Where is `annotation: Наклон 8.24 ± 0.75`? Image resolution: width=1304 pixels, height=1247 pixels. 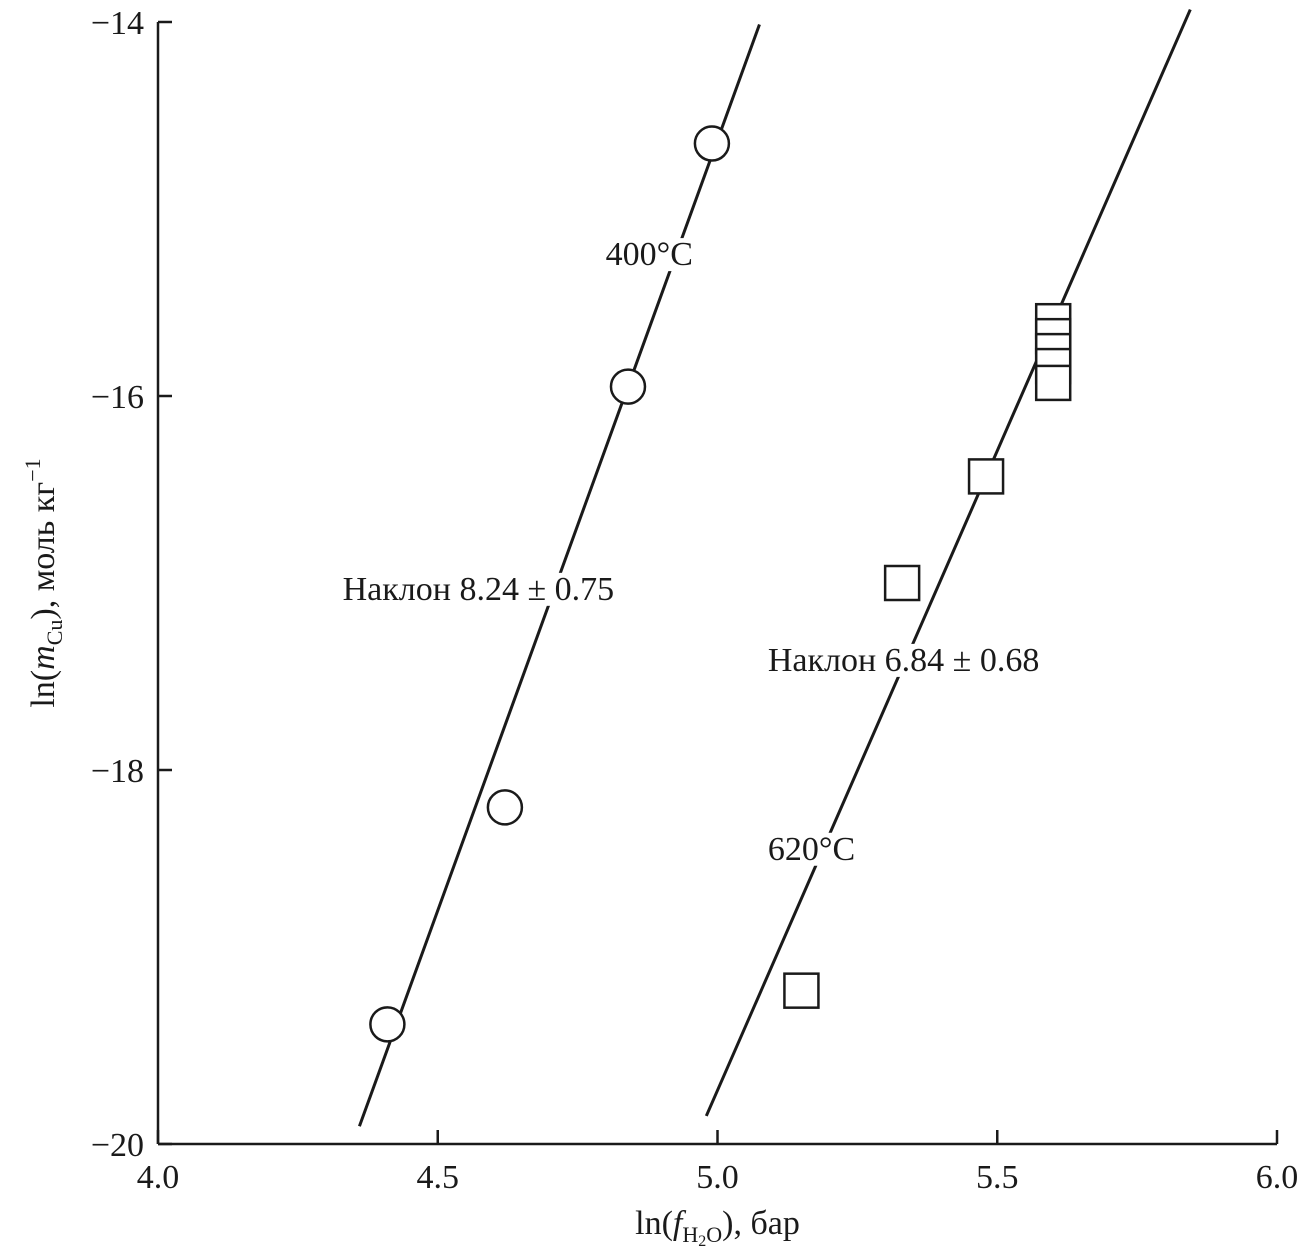
annotation: Наклон 8.24 ± 0.75 is located at coordinates (478, 589).